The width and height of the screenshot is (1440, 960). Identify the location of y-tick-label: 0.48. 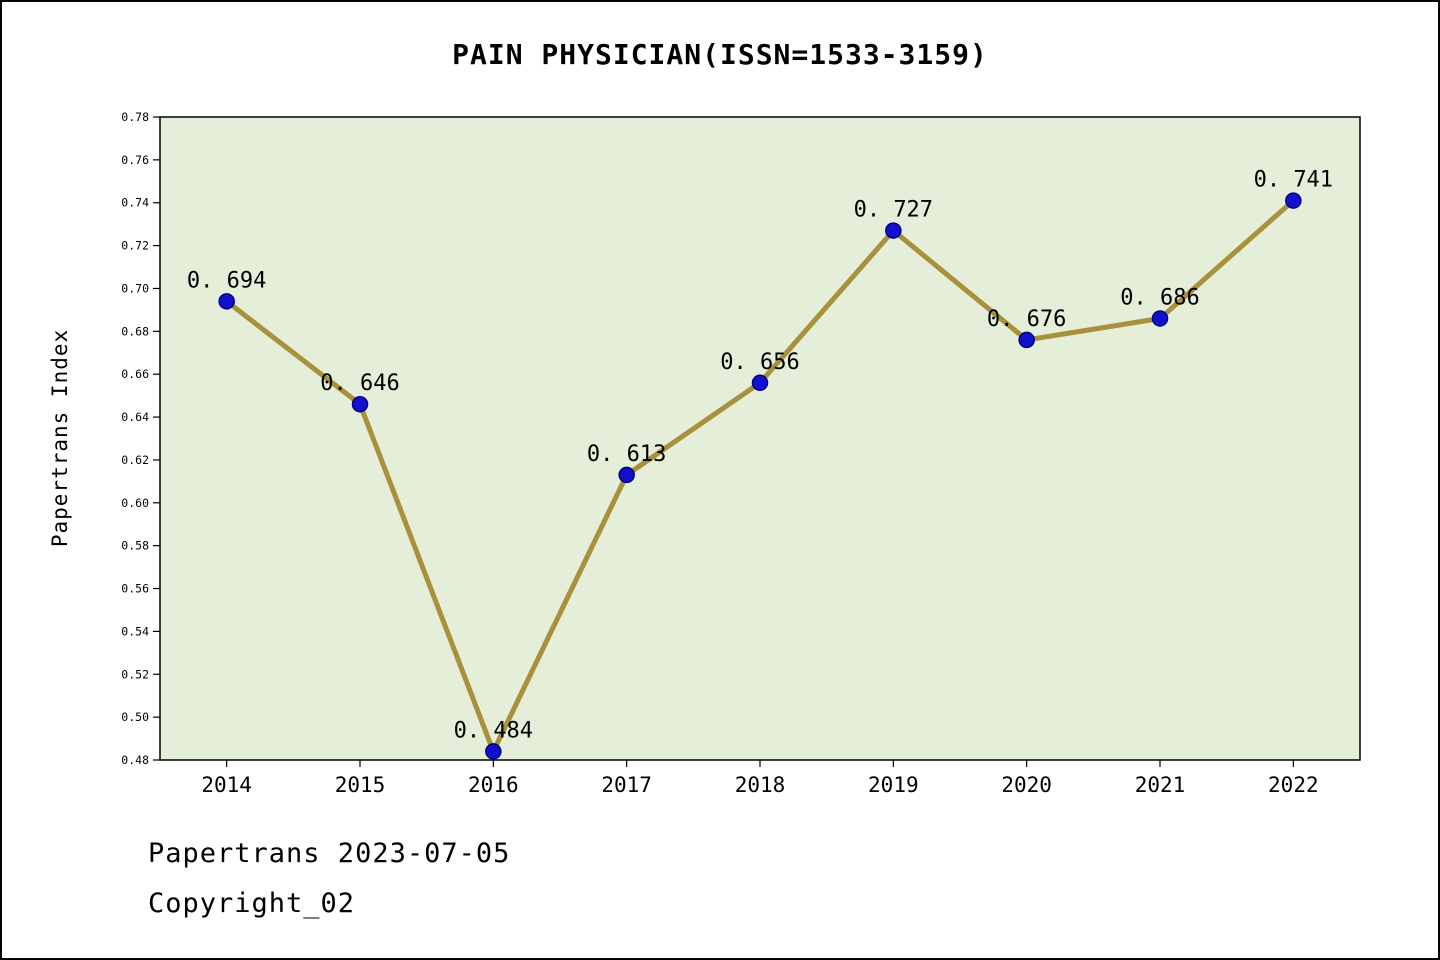
(135, 760).